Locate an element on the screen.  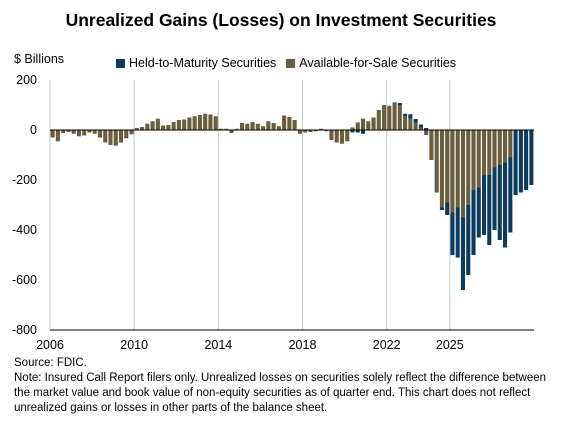
legend-label-htm: Held-to-Maturity Securities is located at coordinates (203, 63).